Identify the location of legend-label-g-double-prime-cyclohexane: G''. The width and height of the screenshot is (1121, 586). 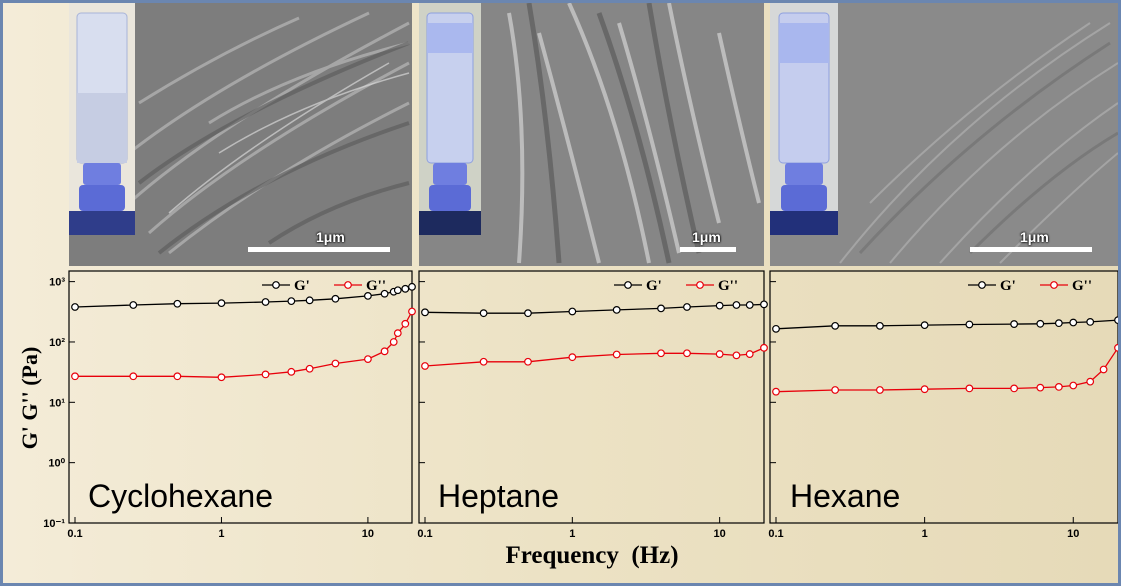
(376, 286).